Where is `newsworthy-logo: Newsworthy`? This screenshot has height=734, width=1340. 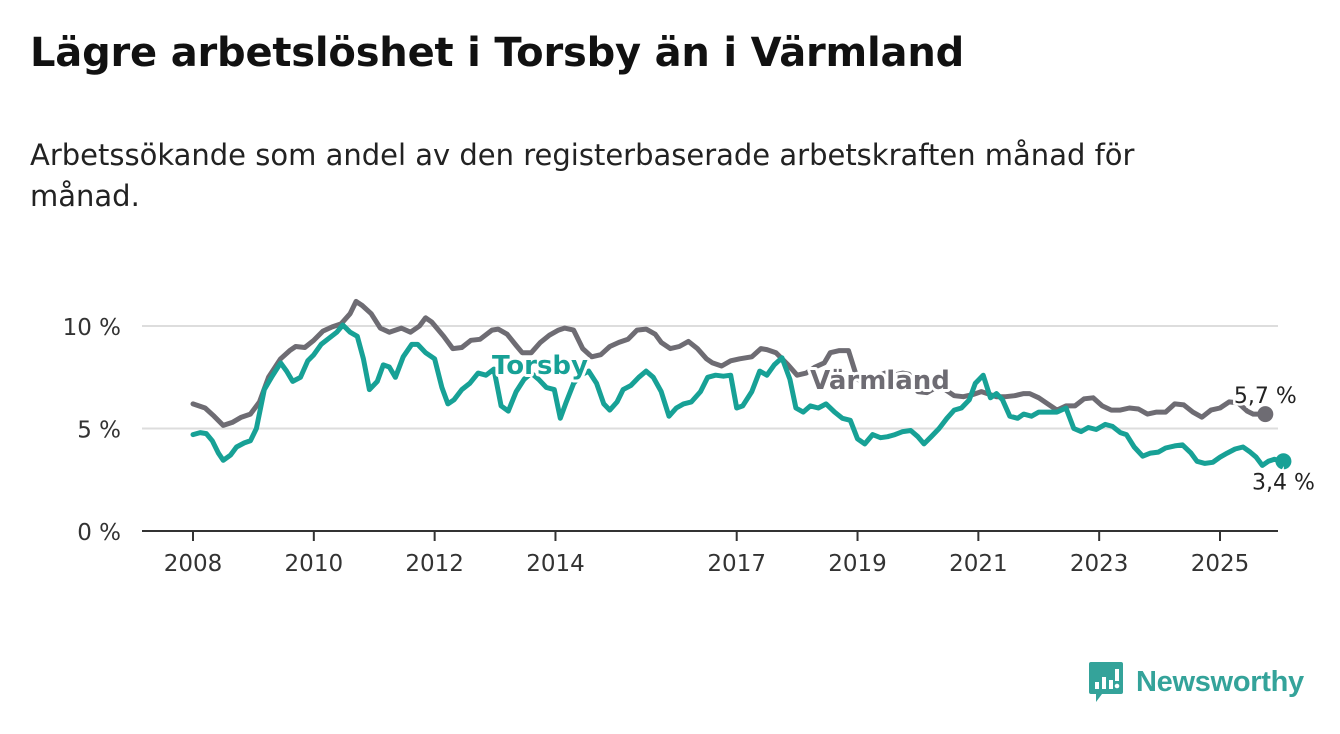 newsworthy-logo: Newsworthy is located at coordinates (1196, 682).